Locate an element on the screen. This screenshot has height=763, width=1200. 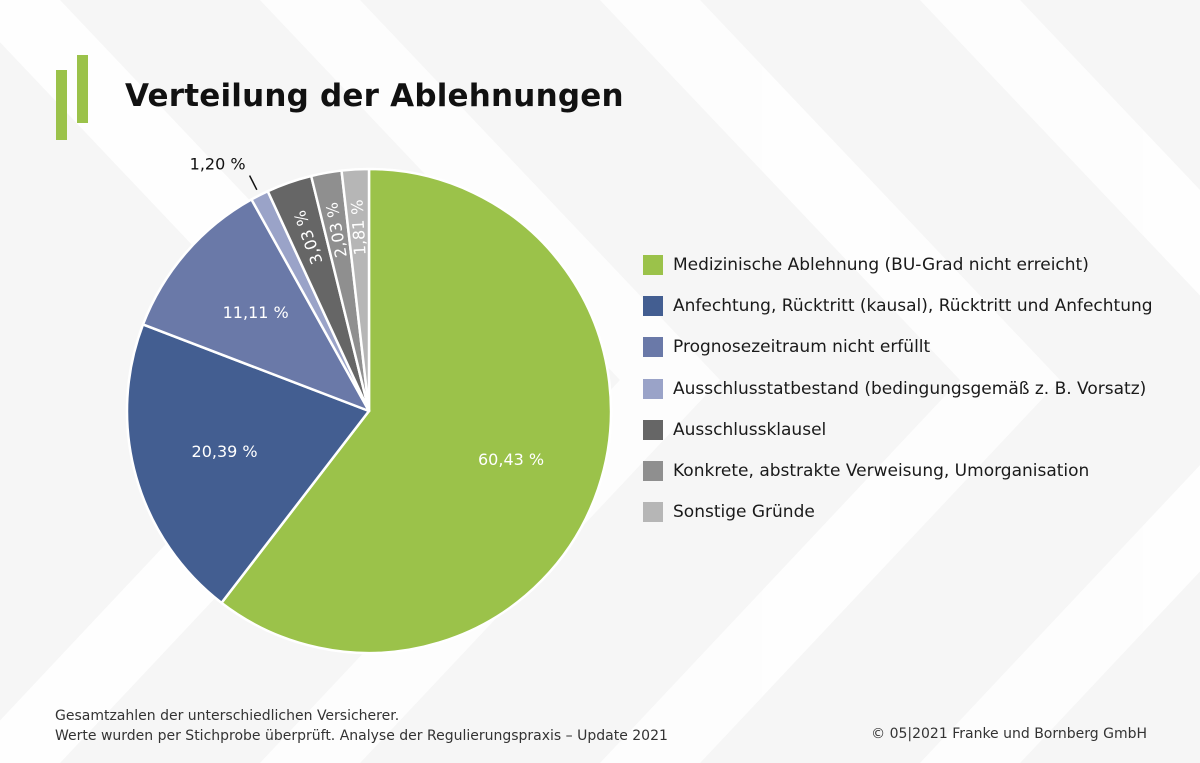
copyright-notice: © 05|2021 Franke und Bornberg GmbH is located at coordinates (1009, 734).